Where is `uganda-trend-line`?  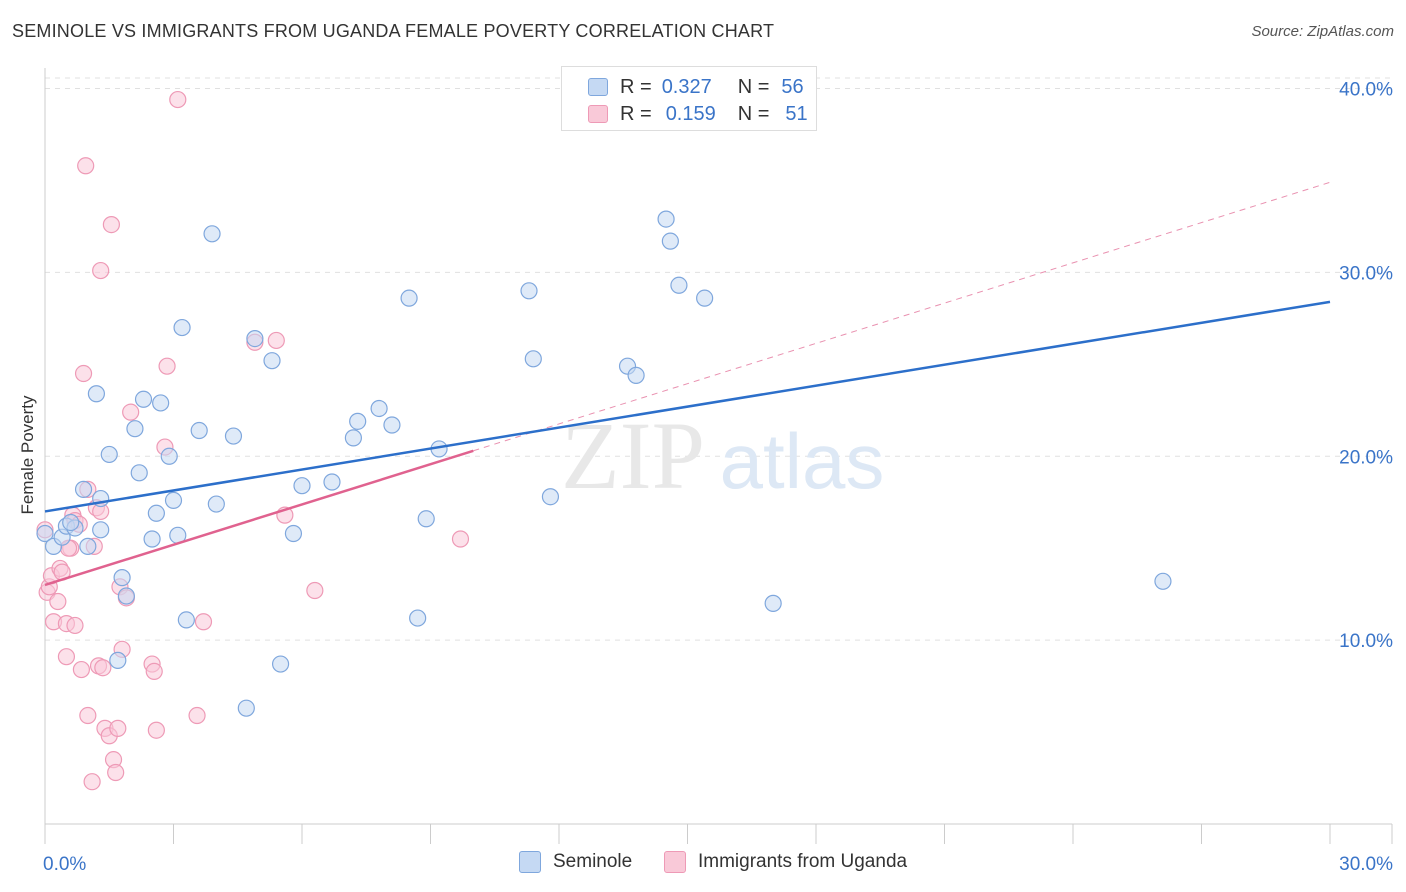 uganda-trend-line is located at coordinates (259, 518).